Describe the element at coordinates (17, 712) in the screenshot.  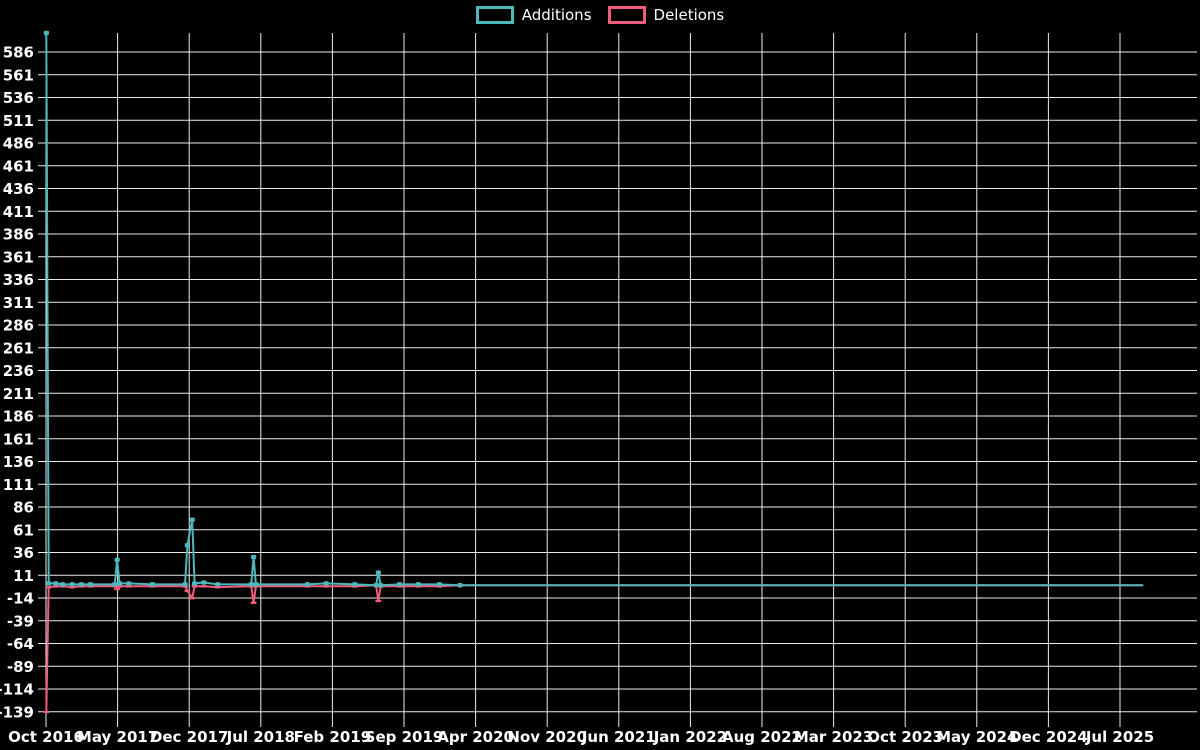
I see `y-tick-label: -139` at that location.